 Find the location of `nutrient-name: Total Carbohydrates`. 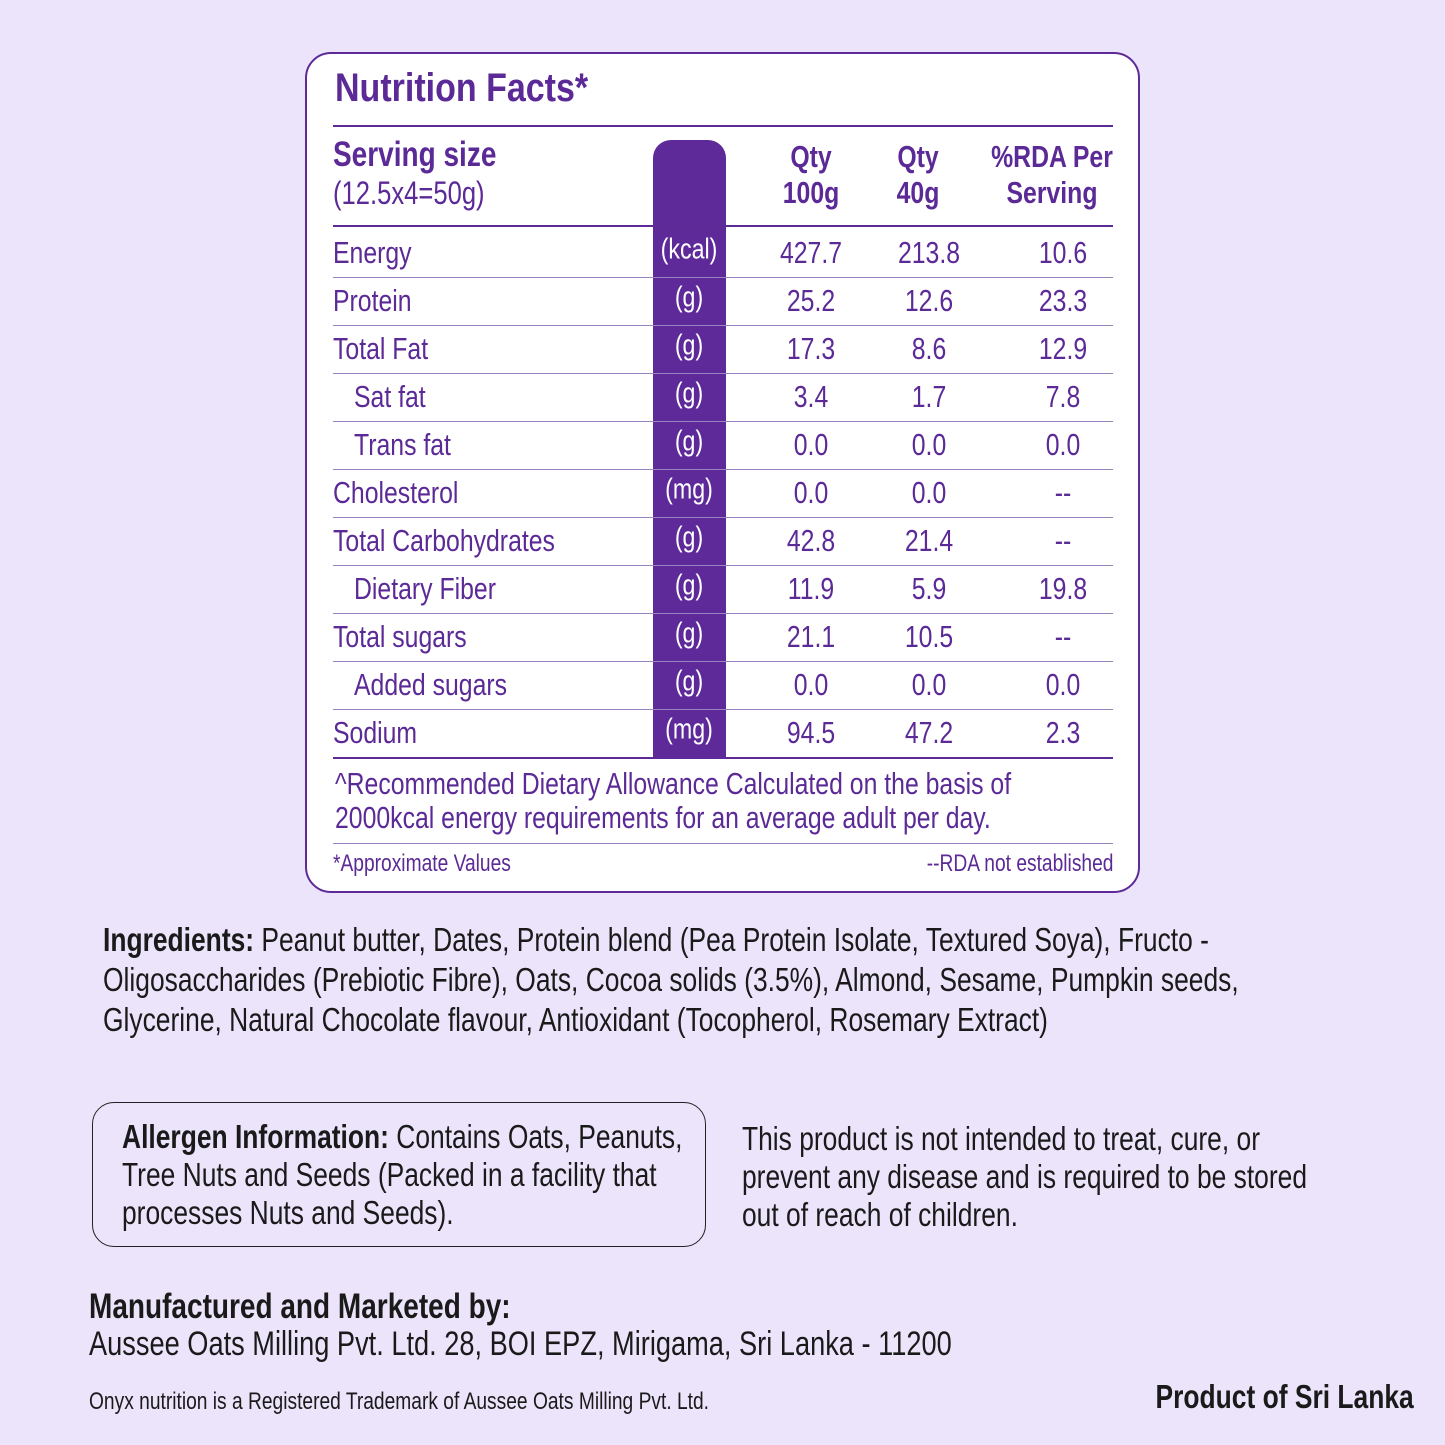

nutrient-name: Total Carbohydrates is located at coordinates (444, 540).